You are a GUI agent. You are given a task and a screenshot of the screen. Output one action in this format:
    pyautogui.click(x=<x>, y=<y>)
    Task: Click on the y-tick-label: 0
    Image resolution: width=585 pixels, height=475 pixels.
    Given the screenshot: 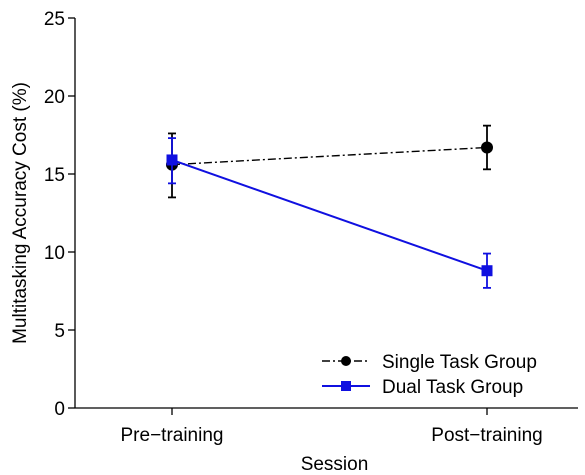 What is the action you would take?
    pyautogui.click(x=59, y=409)
    